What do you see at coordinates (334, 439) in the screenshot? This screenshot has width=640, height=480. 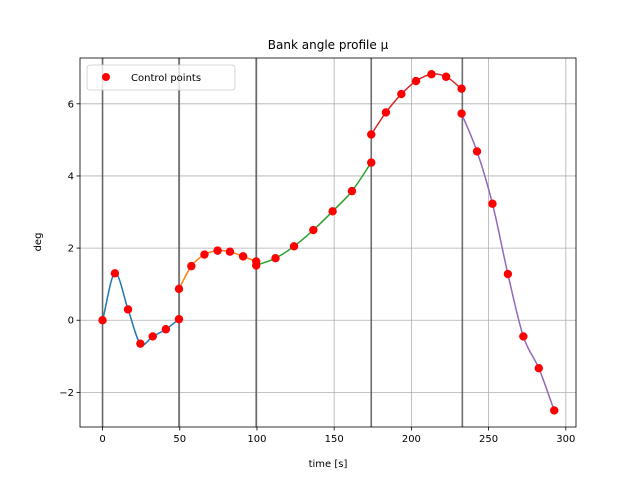 I see `x-tick-label: 150` at bounding box center [334, 439].